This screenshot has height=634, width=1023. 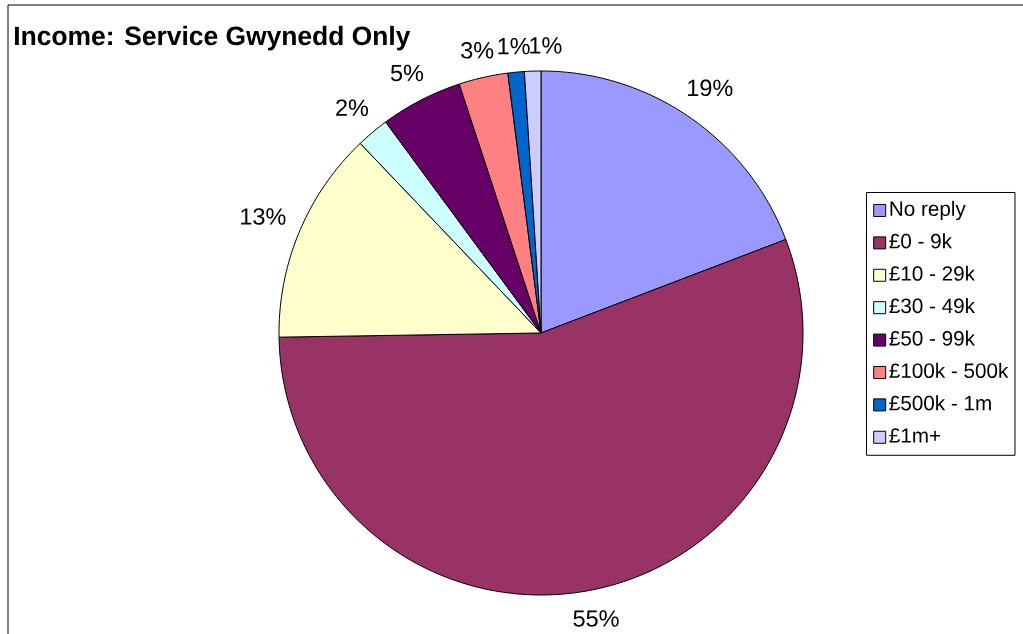 What do you see at coordinates (263, 216) in the screenshot?
I see `data-label: 13%` at bounding box center [263, 216].